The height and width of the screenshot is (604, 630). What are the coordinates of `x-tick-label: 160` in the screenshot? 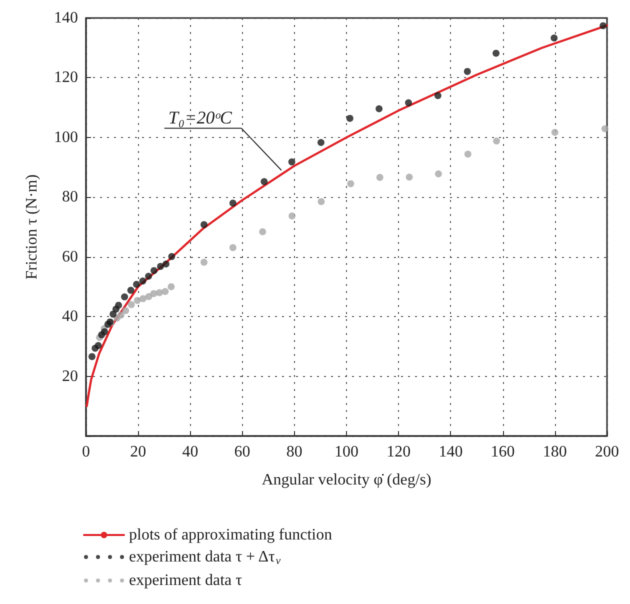 It's located at (502, 452).